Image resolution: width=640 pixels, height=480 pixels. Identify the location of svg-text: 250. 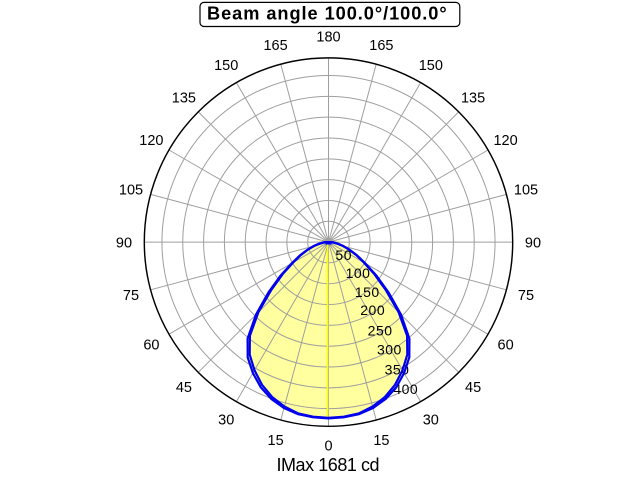
(380, 330).